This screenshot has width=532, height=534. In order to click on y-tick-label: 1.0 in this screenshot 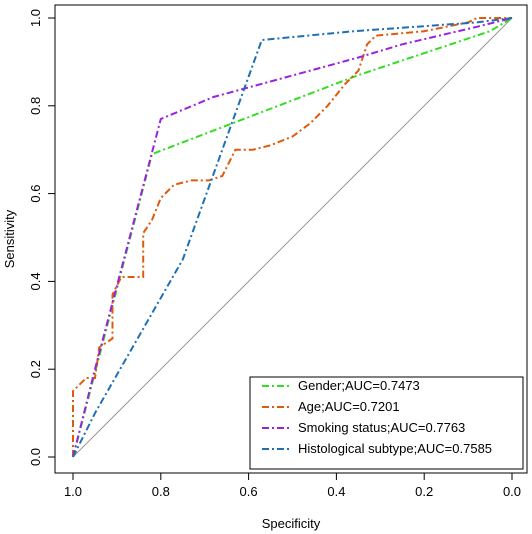, I will do `click(35, 18)`.